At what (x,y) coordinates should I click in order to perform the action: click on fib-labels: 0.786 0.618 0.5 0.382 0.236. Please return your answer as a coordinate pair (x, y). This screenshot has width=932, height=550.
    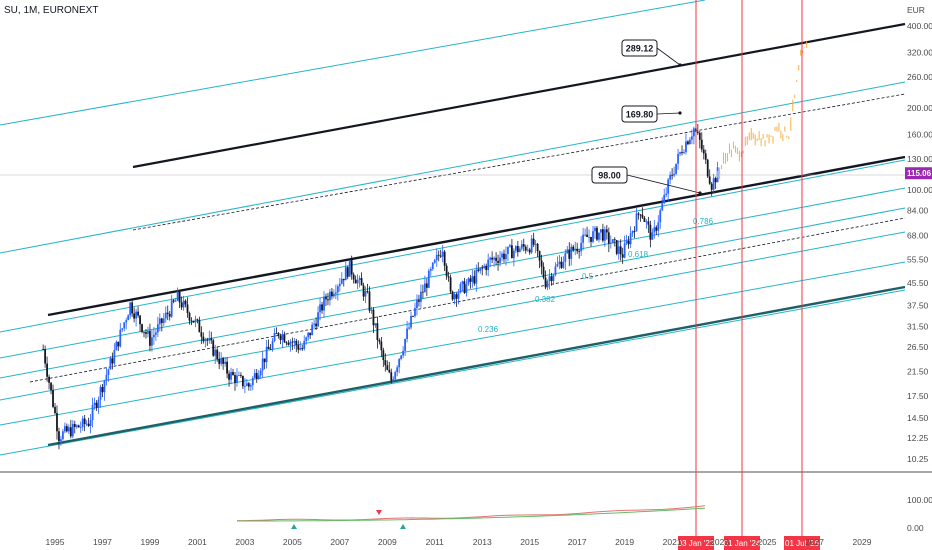
    Looking at the image, I should click on (596, 275).